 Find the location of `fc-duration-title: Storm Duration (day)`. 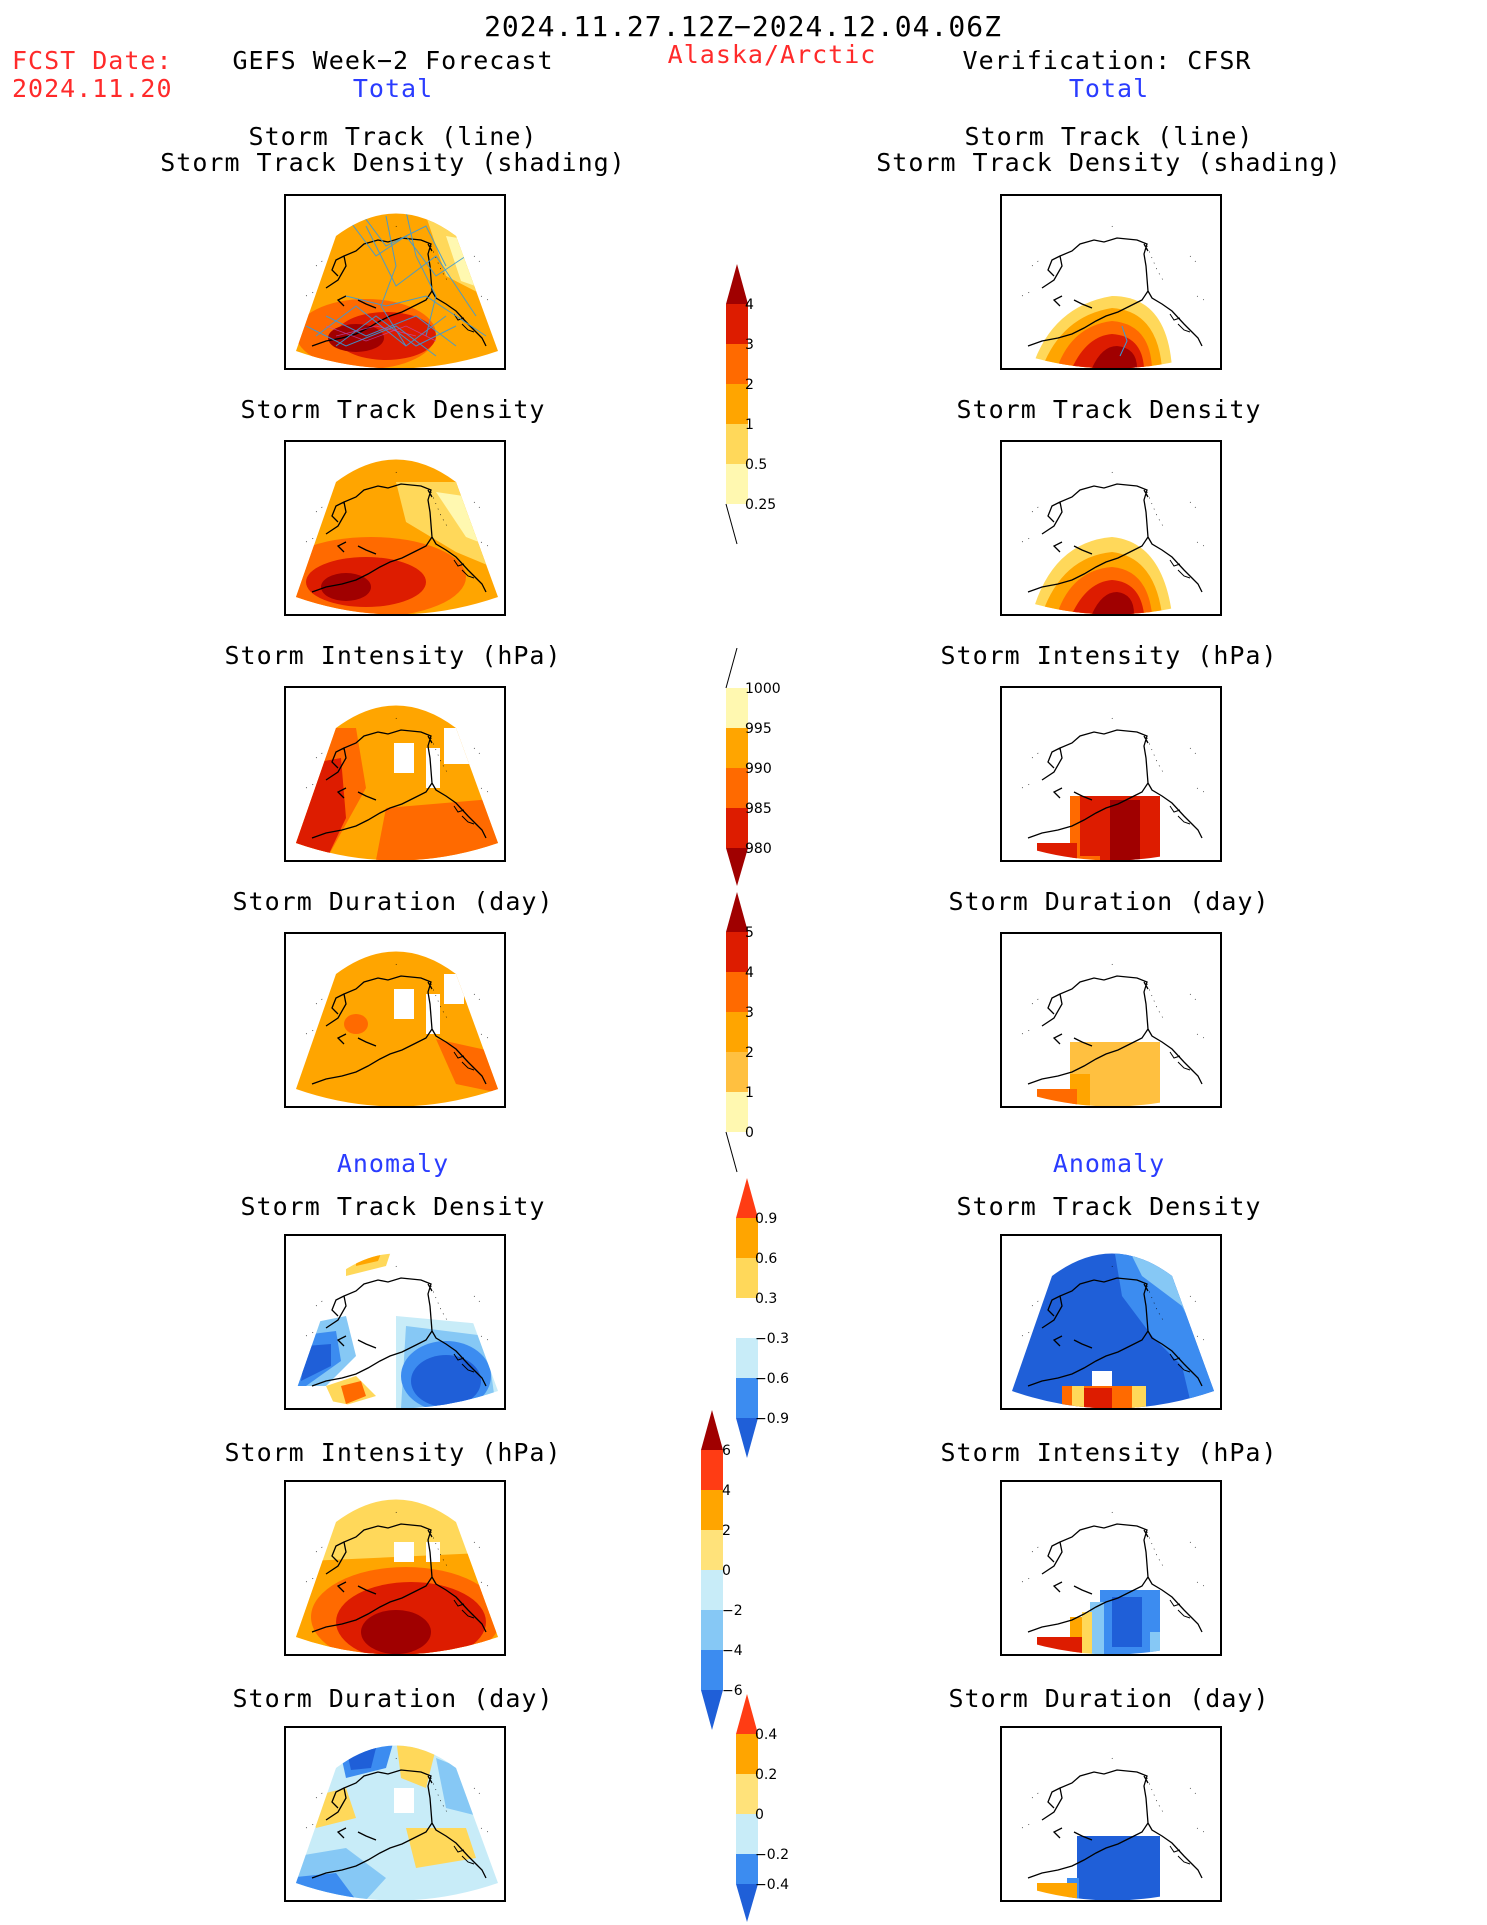

fc-duration-title: Storm Duration (day) is located at coordinates (393, 901).